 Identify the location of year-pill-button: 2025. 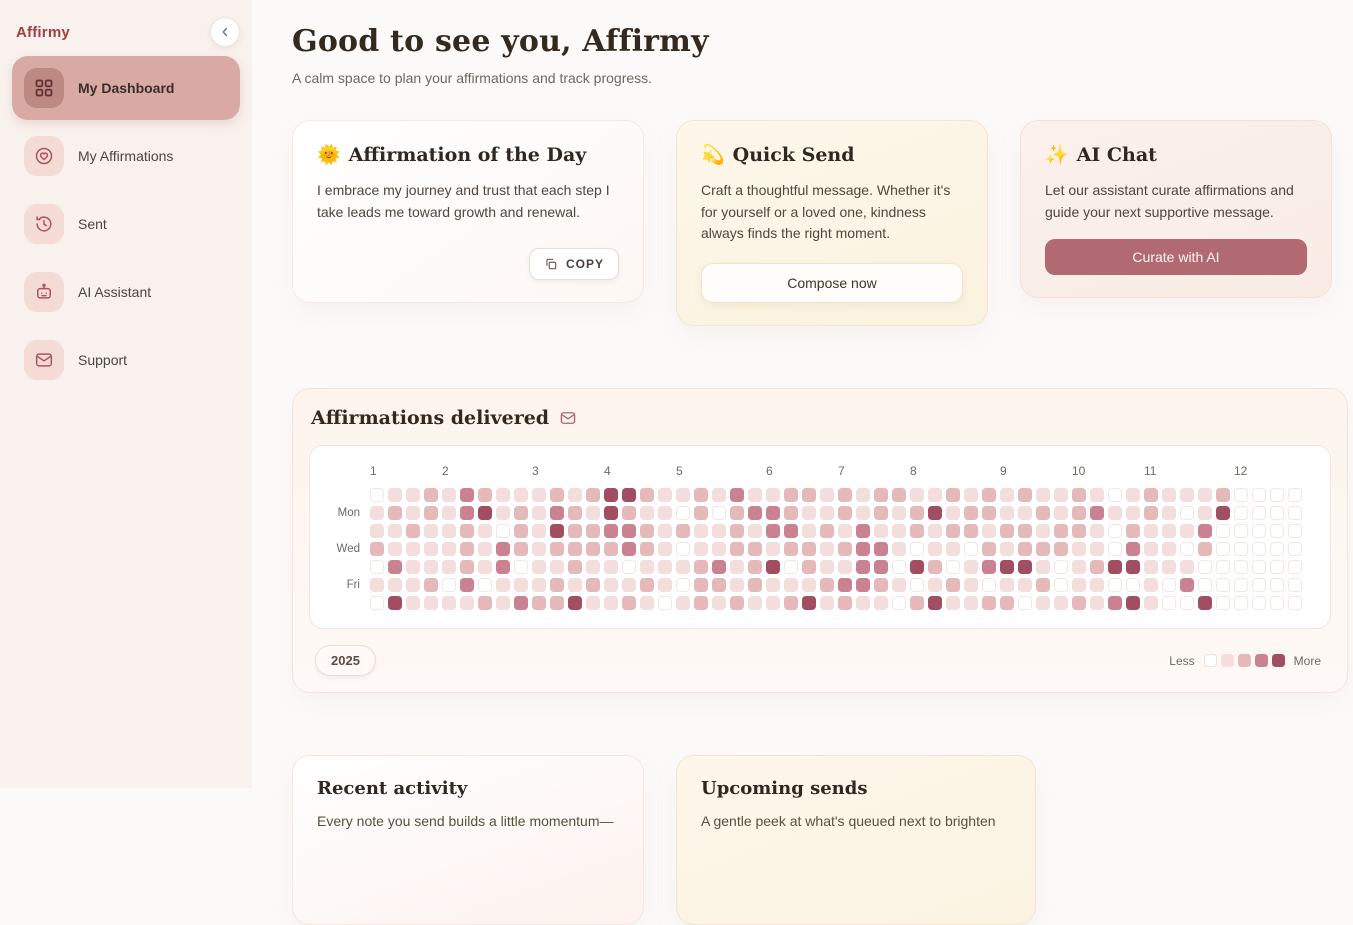
(345, 661).